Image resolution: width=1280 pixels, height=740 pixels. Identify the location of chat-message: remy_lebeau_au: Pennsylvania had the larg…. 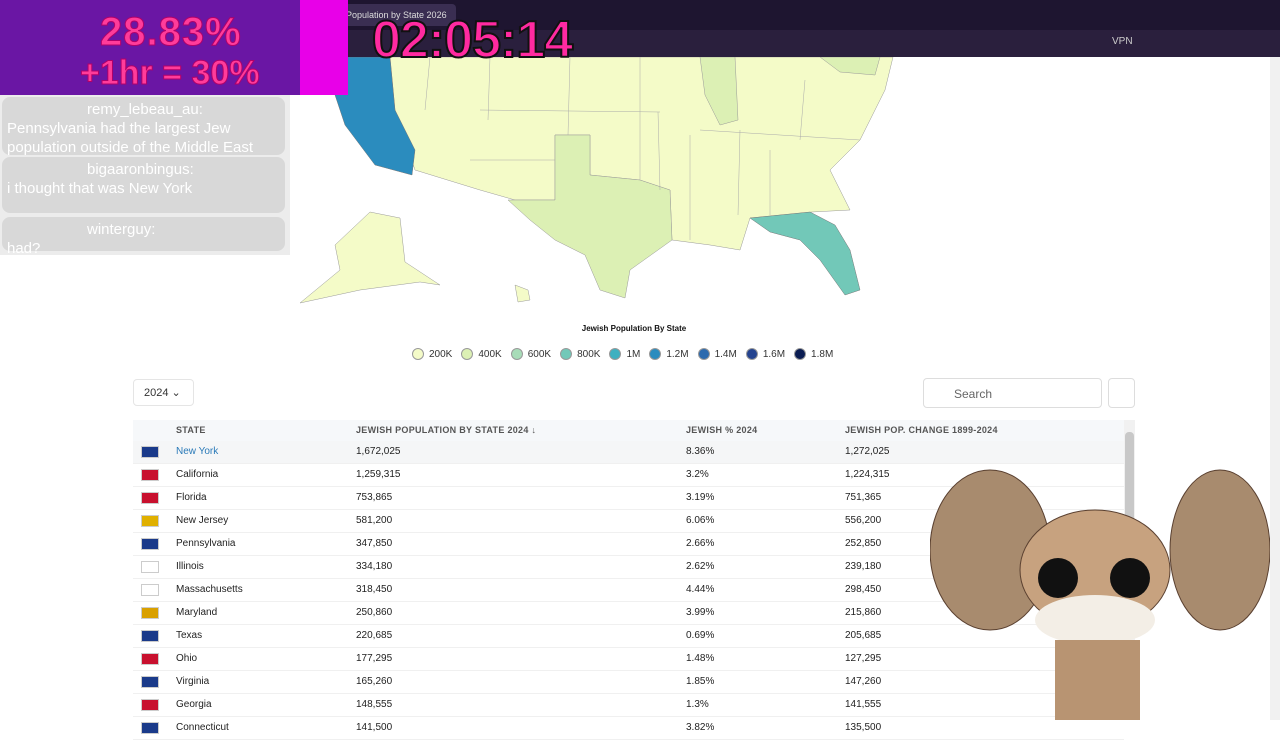
(143, 126).